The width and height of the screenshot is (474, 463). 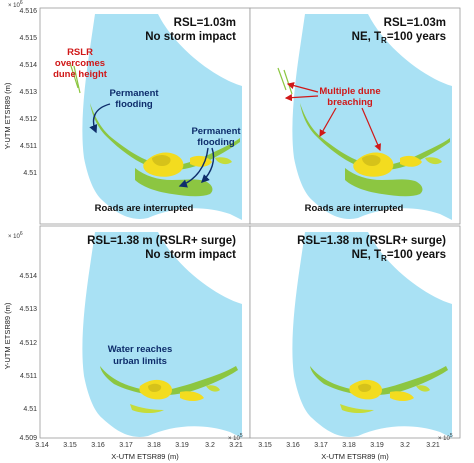 I want to click on annotation-permanent-flooding: Permanent, so click(x=134, y=93).